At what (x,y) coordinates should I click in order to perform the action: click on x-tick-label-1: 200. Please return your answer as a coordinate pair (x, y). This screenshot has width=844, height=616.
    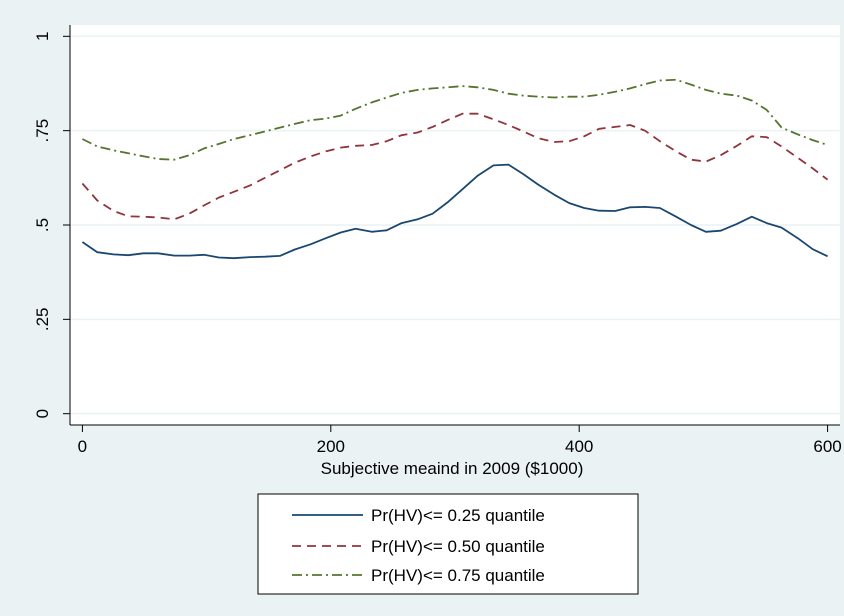
    Looking at the image, I should click on (331, 446).